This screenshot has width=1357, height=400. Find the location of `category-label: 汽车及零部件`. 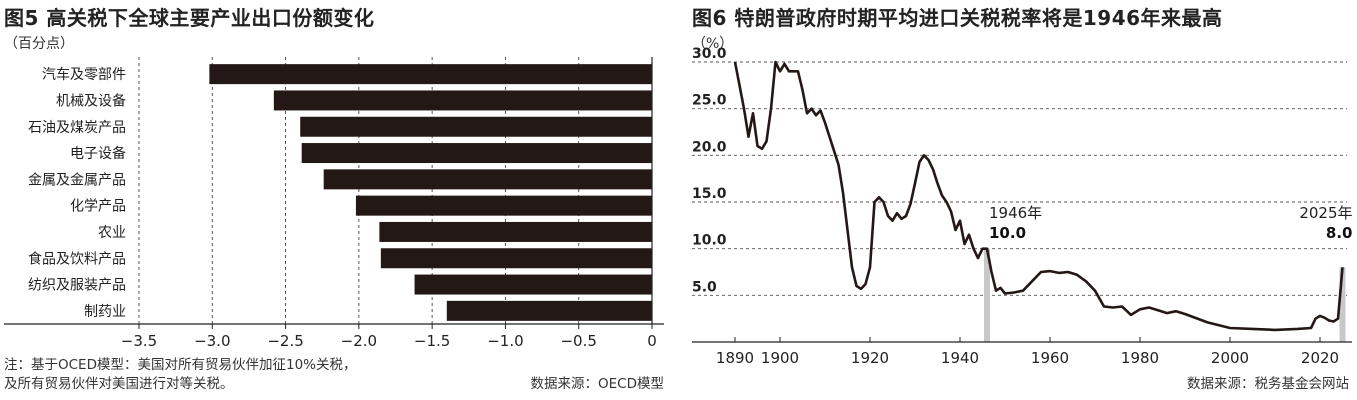

category-label: 汽车及零部件 is located at coordinates (84, 74).